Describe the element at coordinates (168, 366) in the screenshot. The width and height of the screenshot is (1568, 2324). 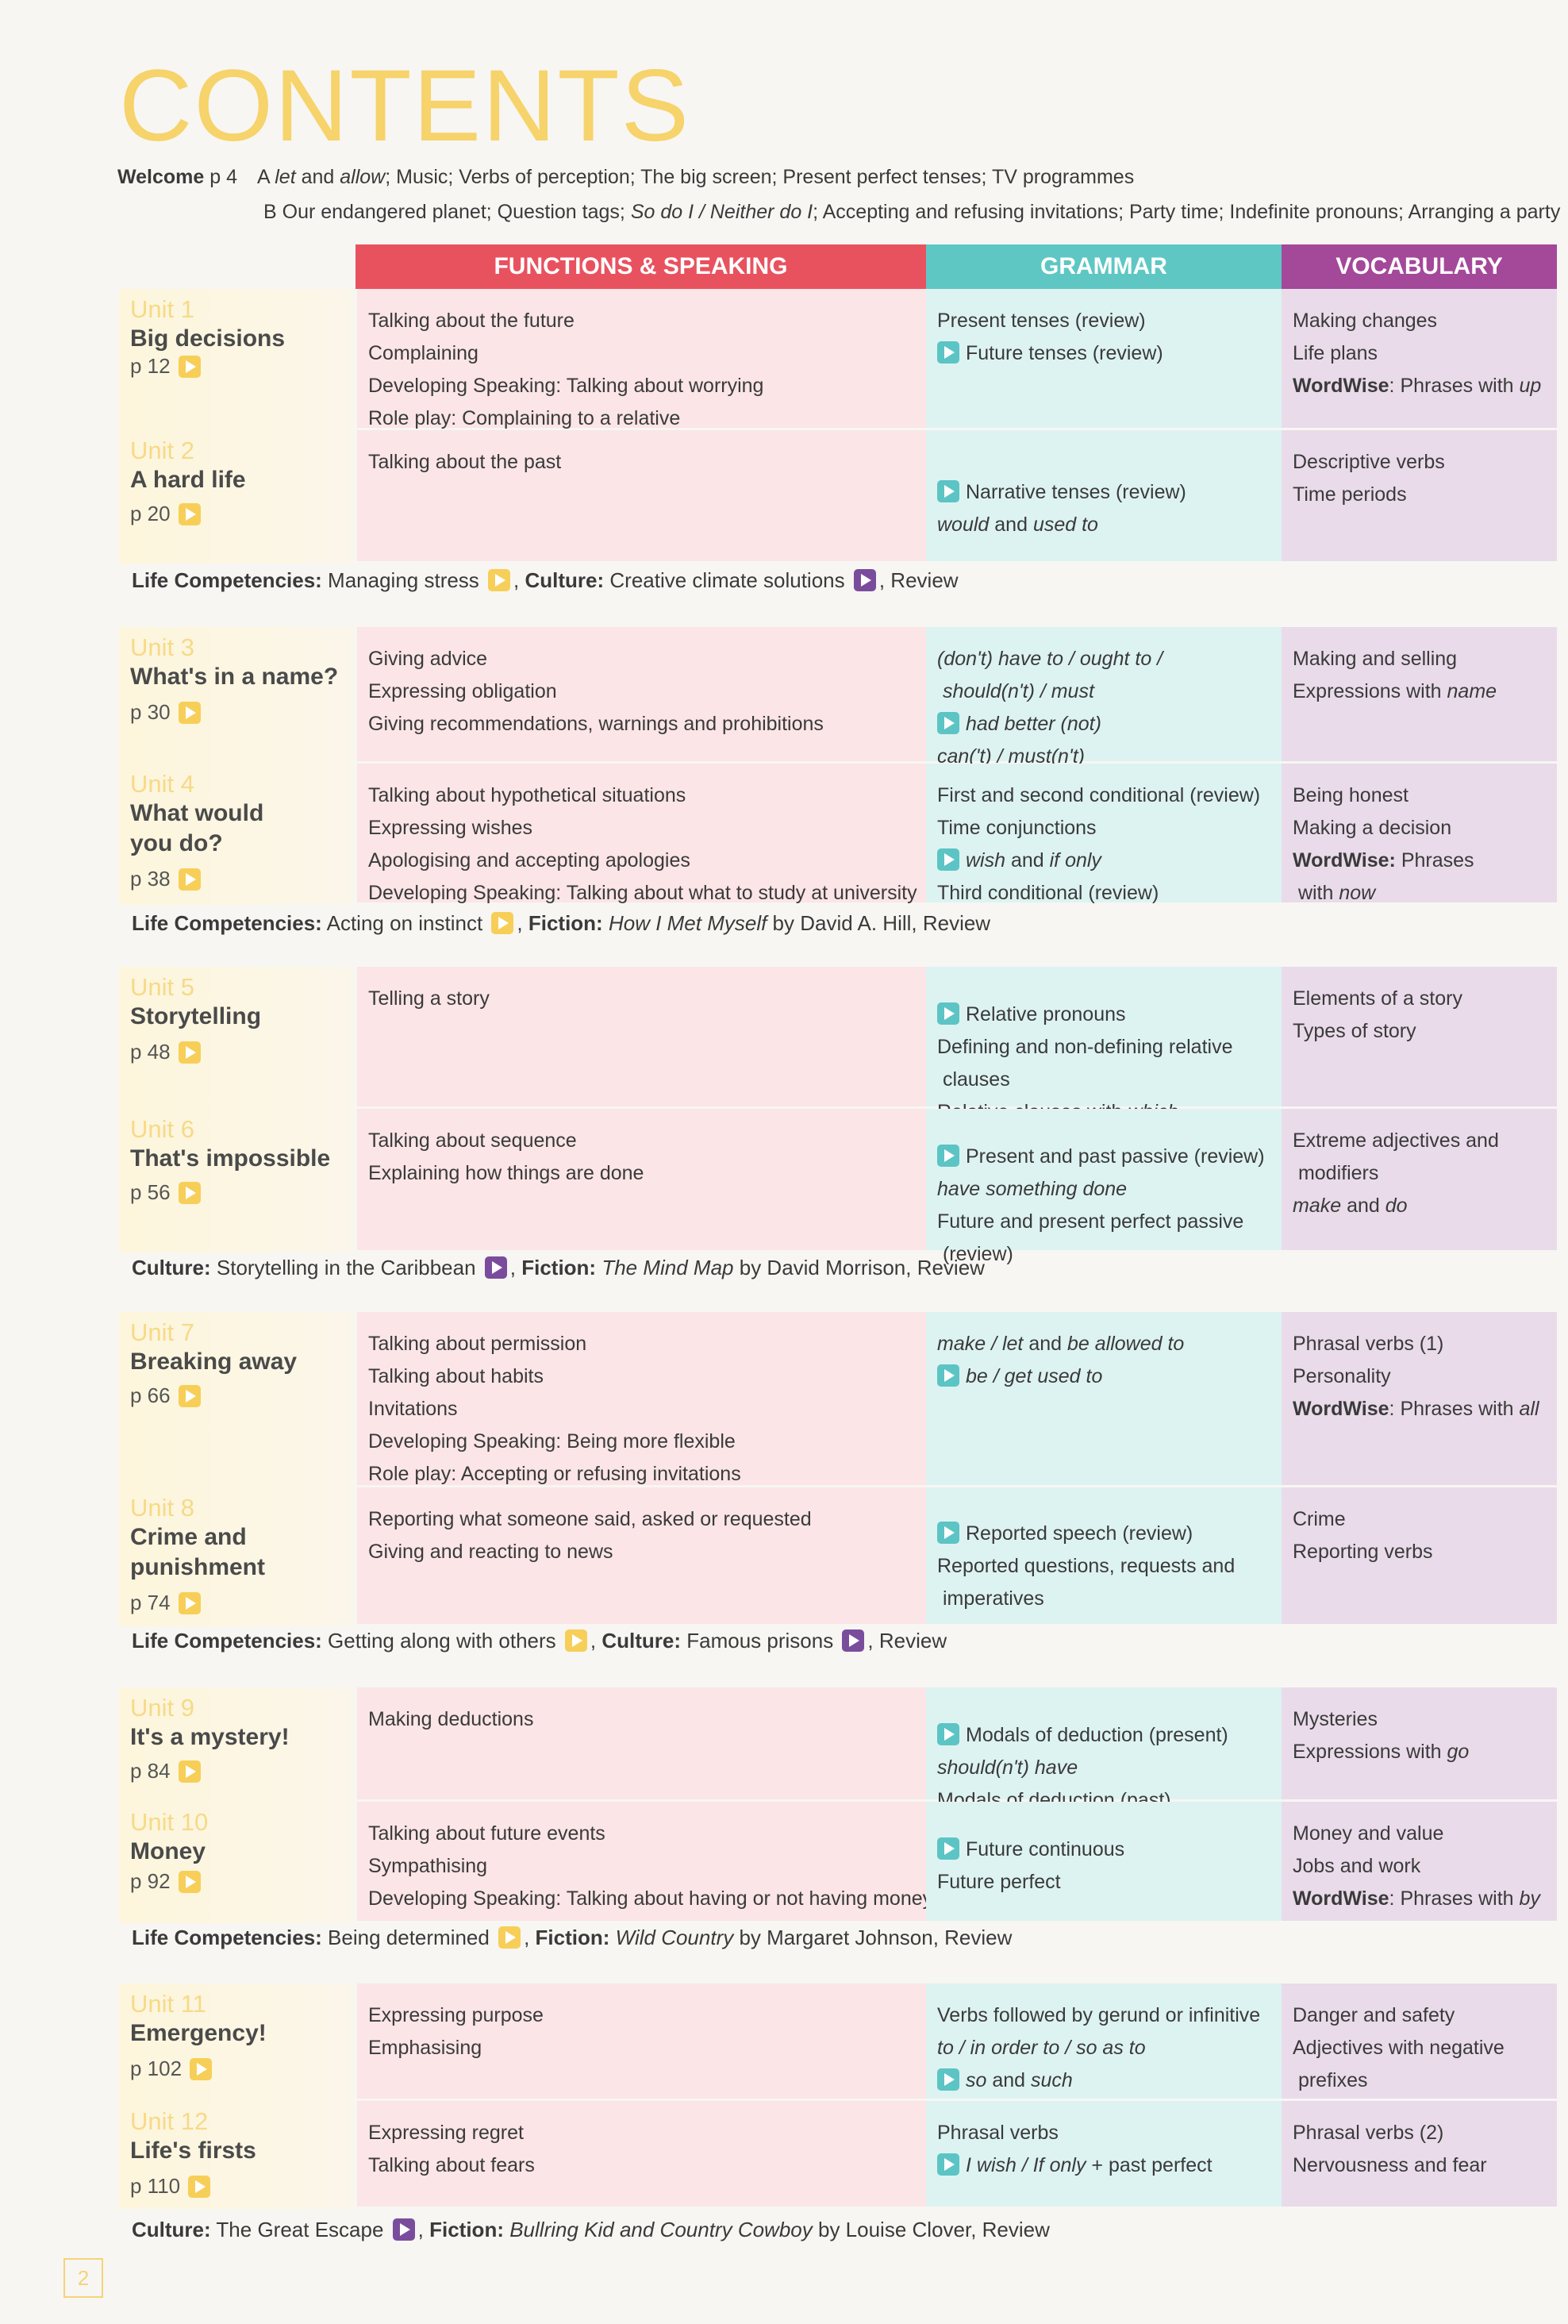
I see `unit-page-link: p 12` at that location.